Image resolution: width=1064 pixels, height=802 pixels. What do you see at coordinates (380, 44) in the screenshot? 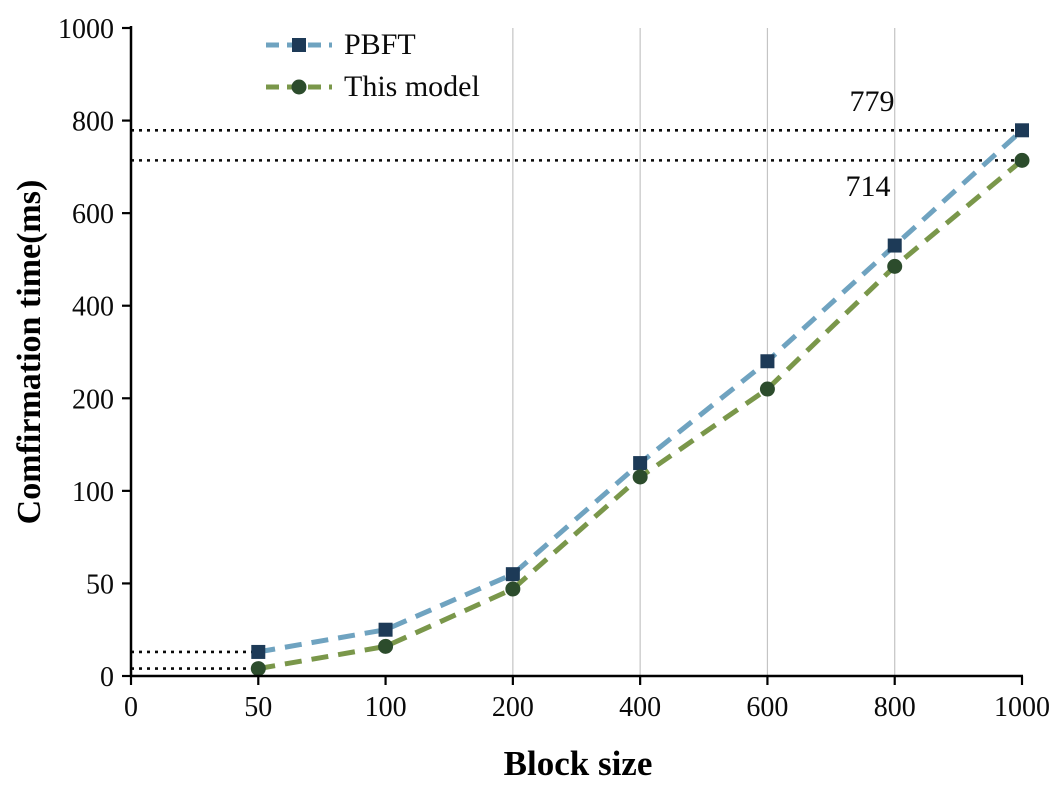
I see `legend-label-pbft: PBFT` at bounding box center [380, 44].